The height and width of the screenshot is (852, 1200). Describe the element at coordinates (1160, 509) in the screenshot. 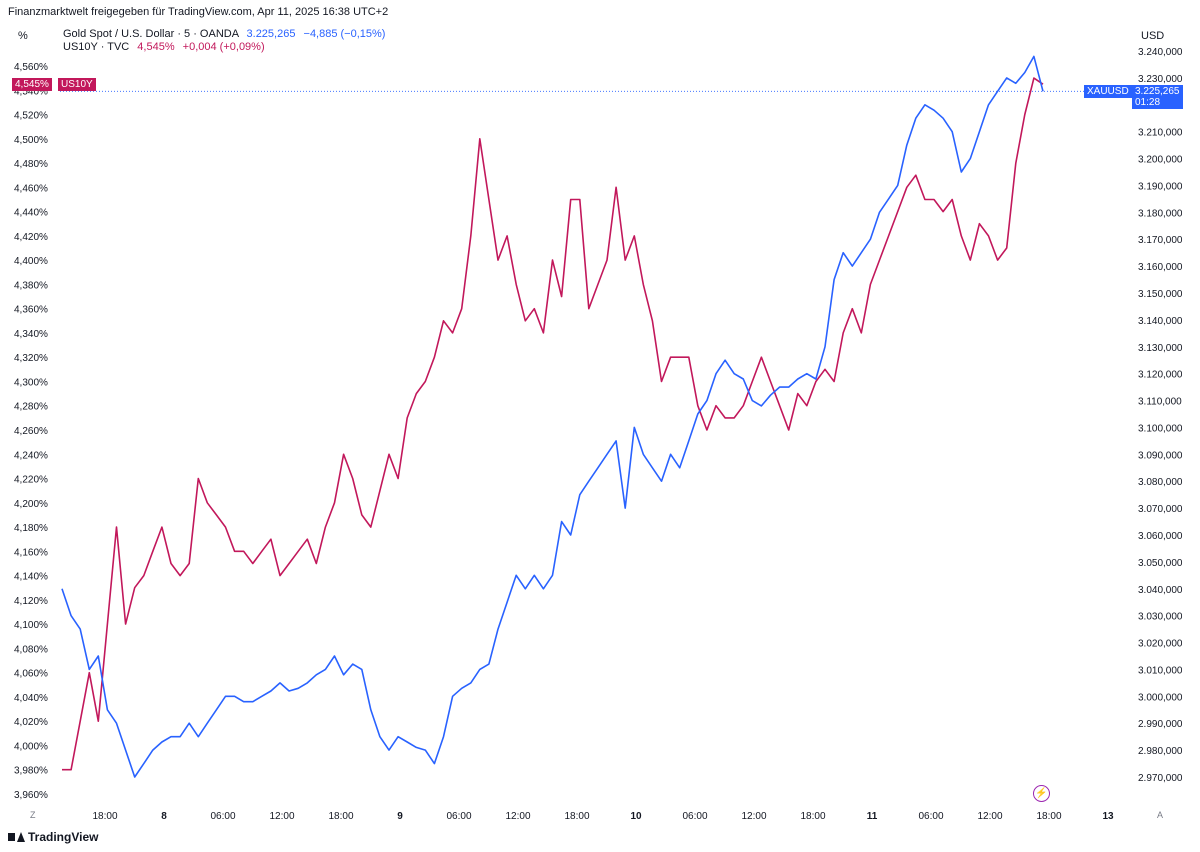

I see `right-axis-tick-label: 3.070,000` at that location.